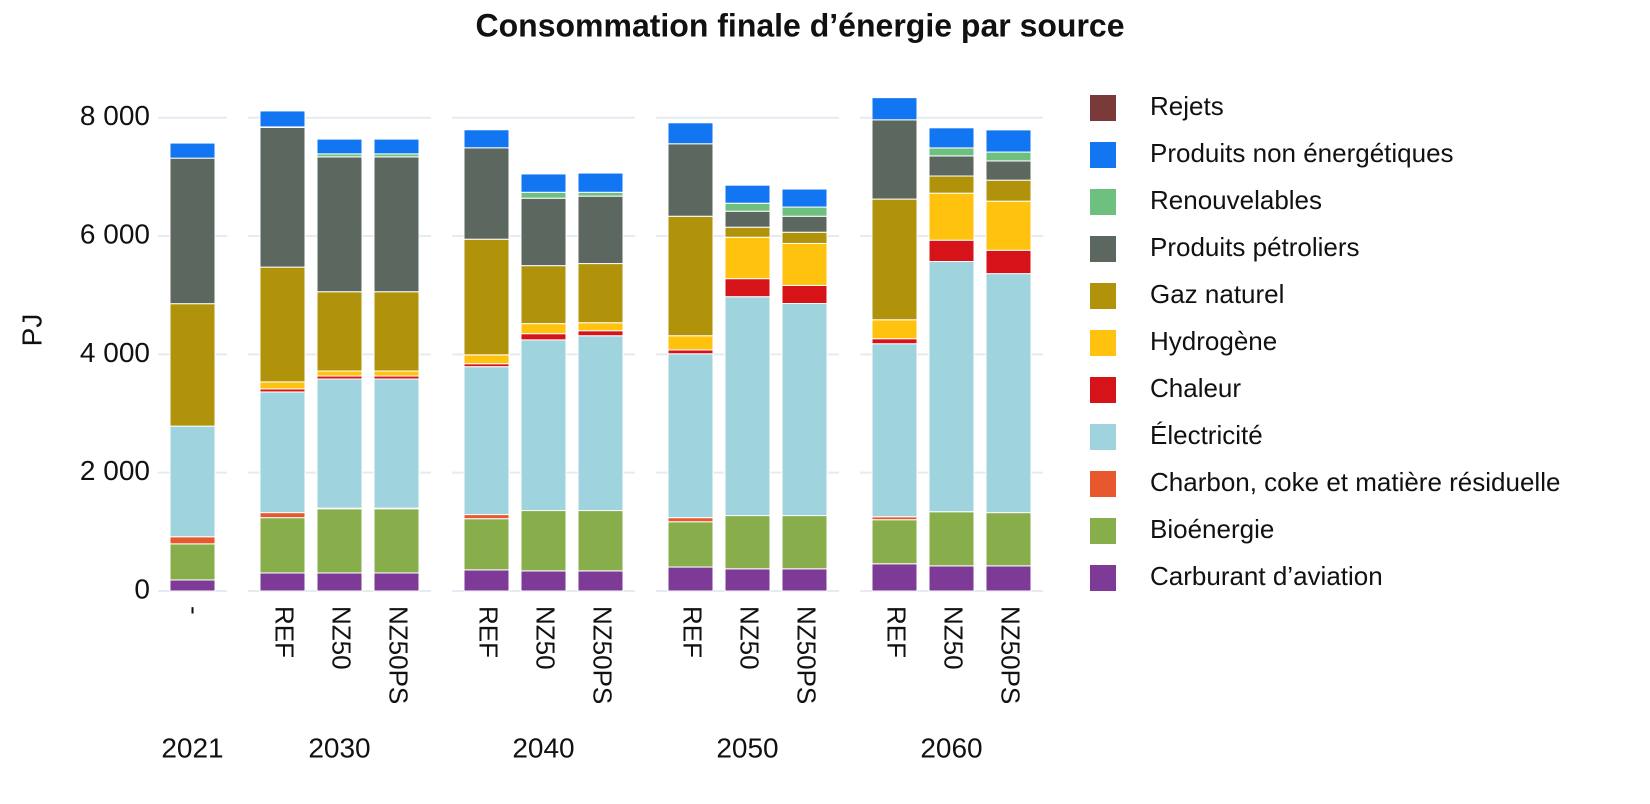 The image size is (1650, 804). I want to click on legend-label: Bioénergie, so click(1212, 529).